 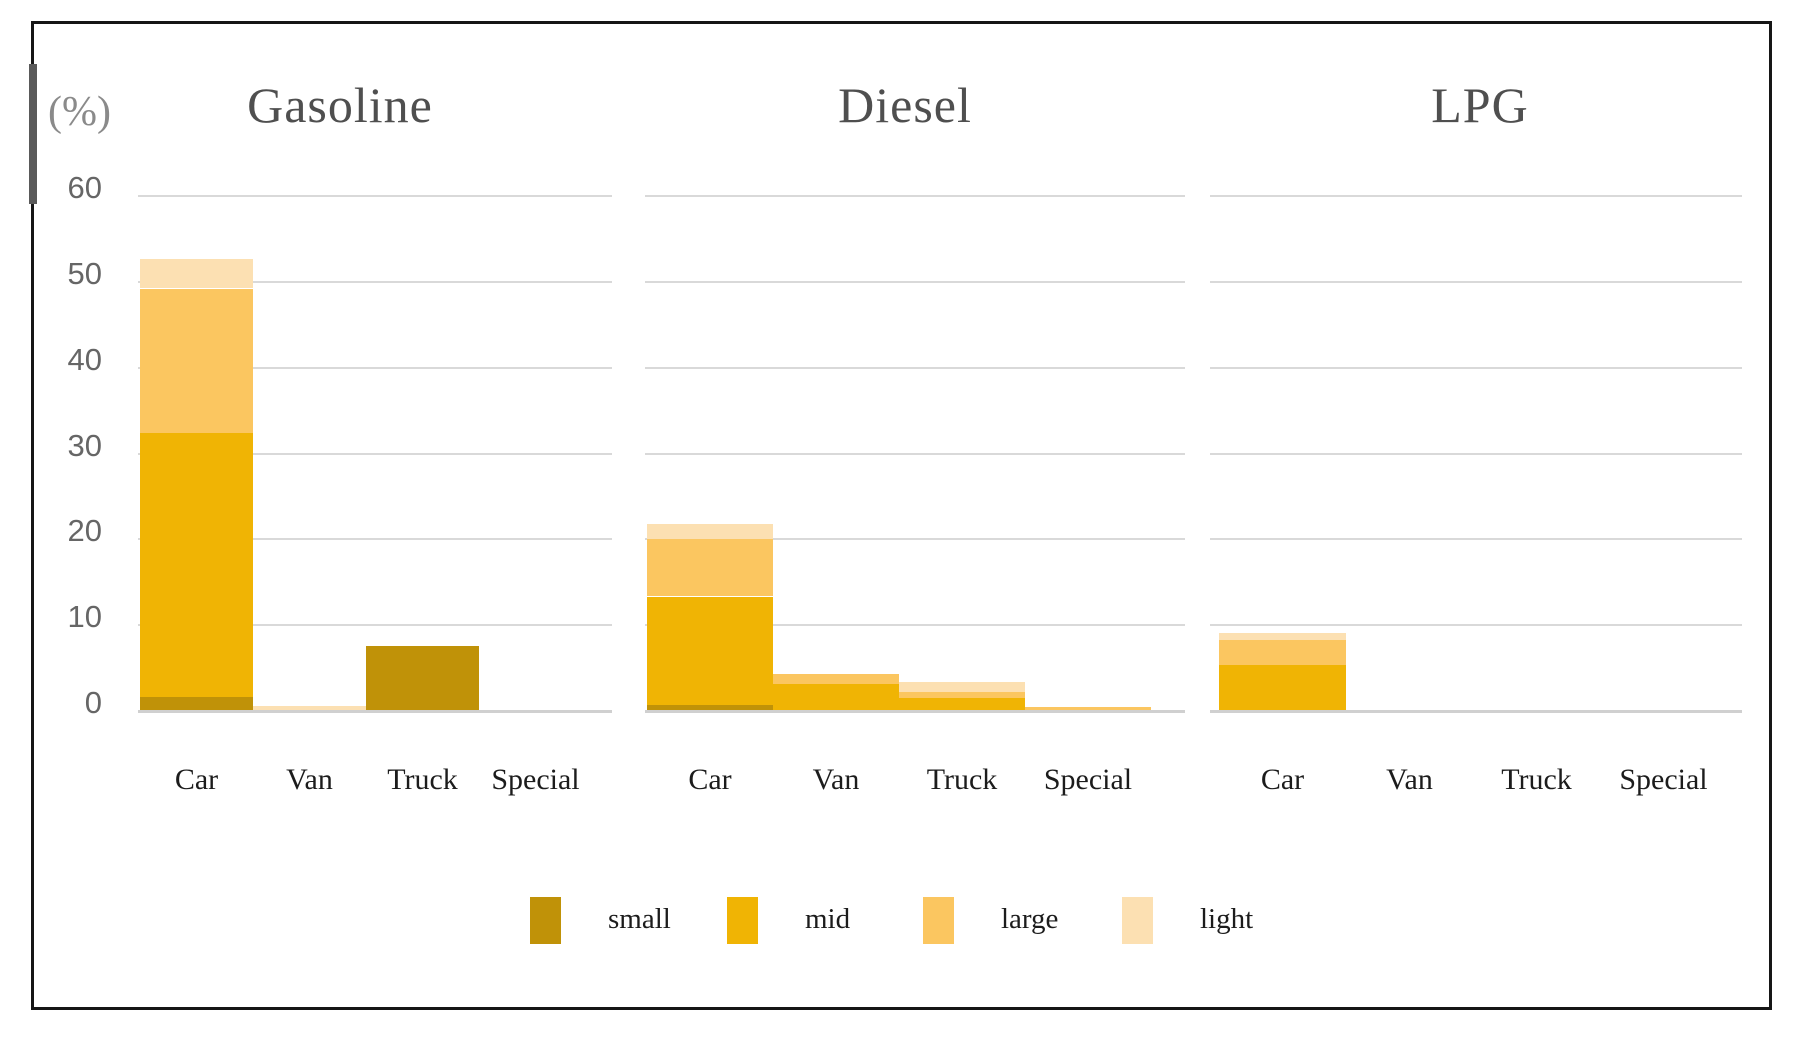 I want to click on legend-swatch-light, so click(x=1137, y=920).